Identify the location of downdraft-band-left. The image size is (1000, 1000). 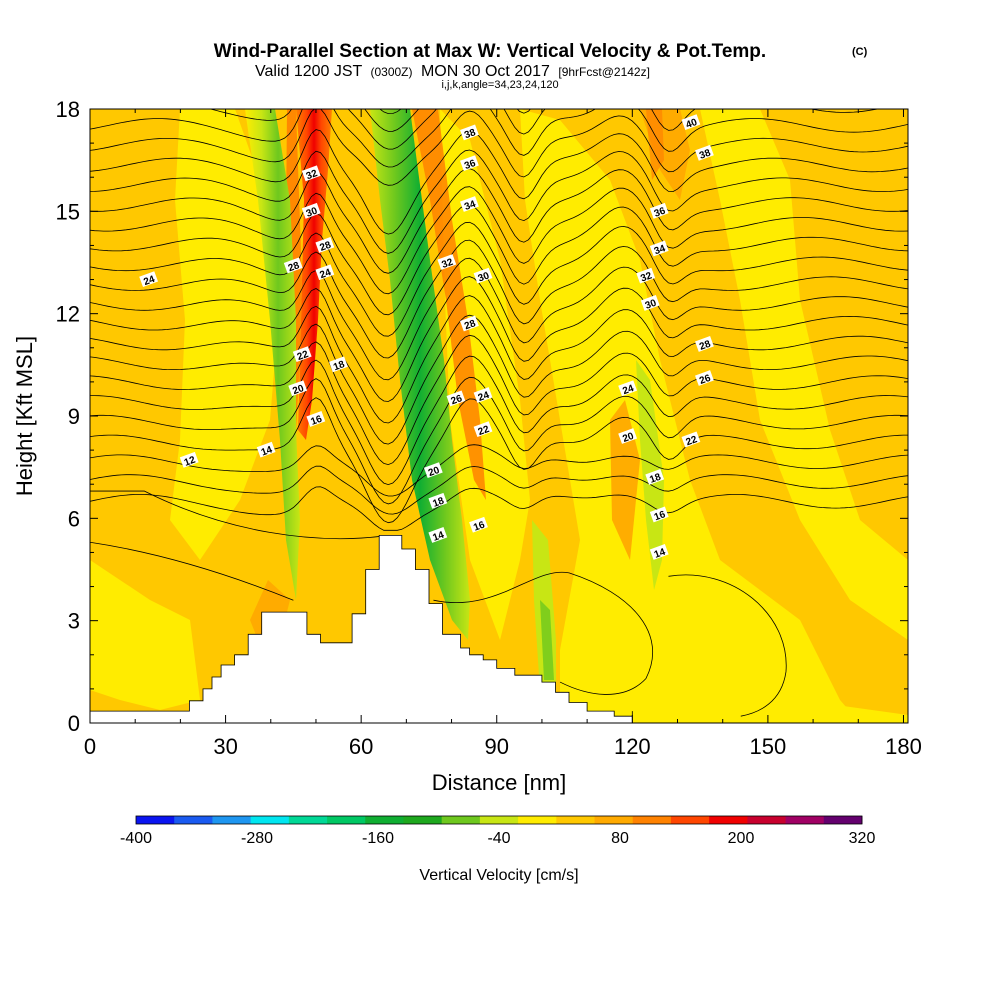
(272, 354).